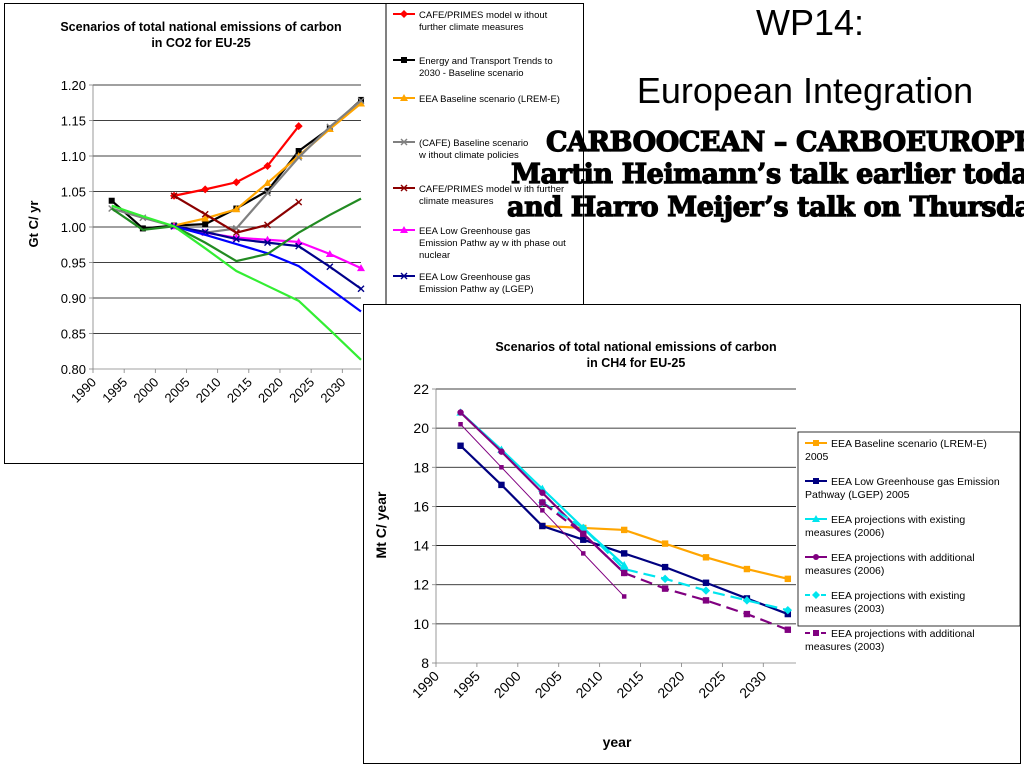 This screenshot has width=1024, height=768. What do you see at coordinates (425, 663) in the screenshot?
I see `y-tick-label: 8` at bounding box center [425, 663].